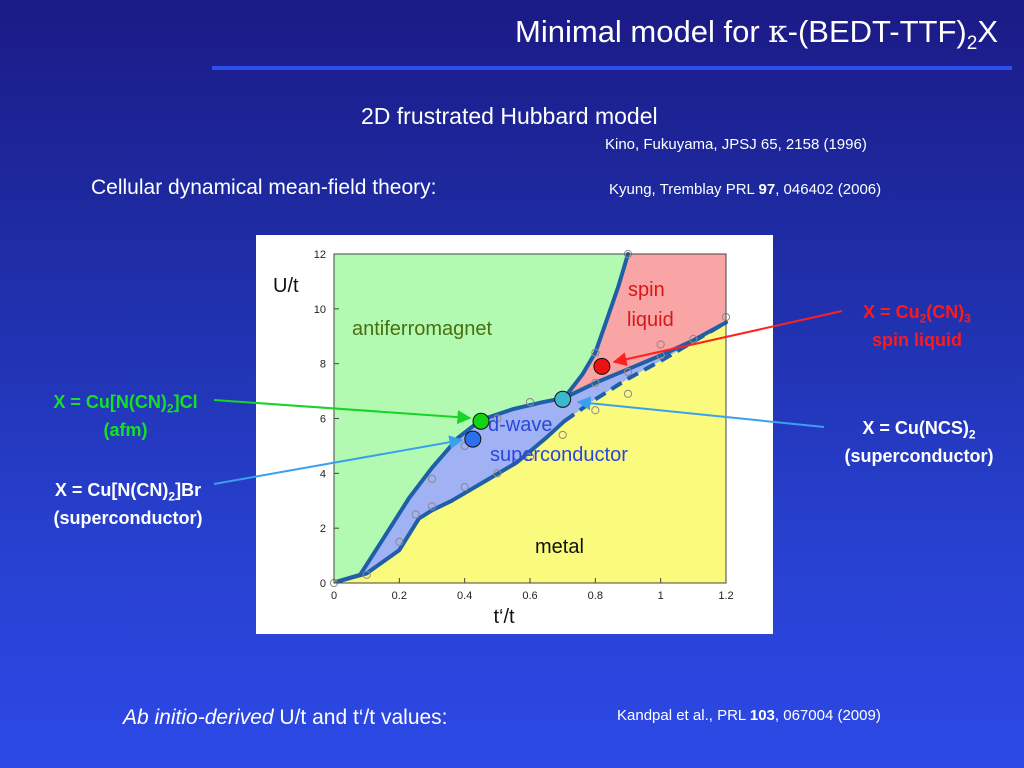 The height and width of the screenshot is (768, 1024). Describe the element at coordinates (559, 547) in the screenshot. I see `label-metal: metal` at that location.